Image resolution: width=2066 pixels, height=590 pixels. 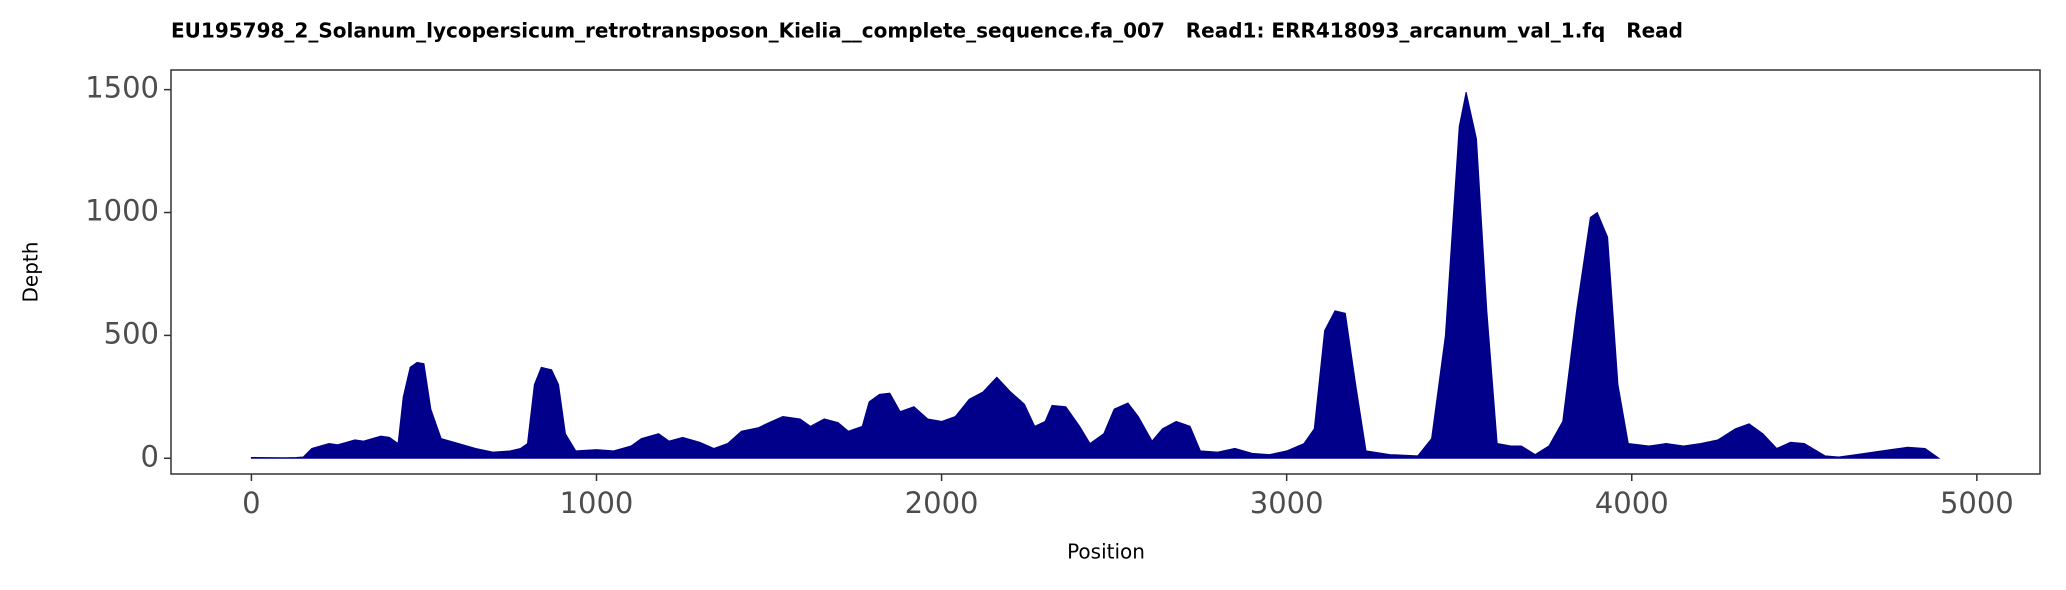 I want to click on x-axis-title: Position, so click(x=1106, y=552).